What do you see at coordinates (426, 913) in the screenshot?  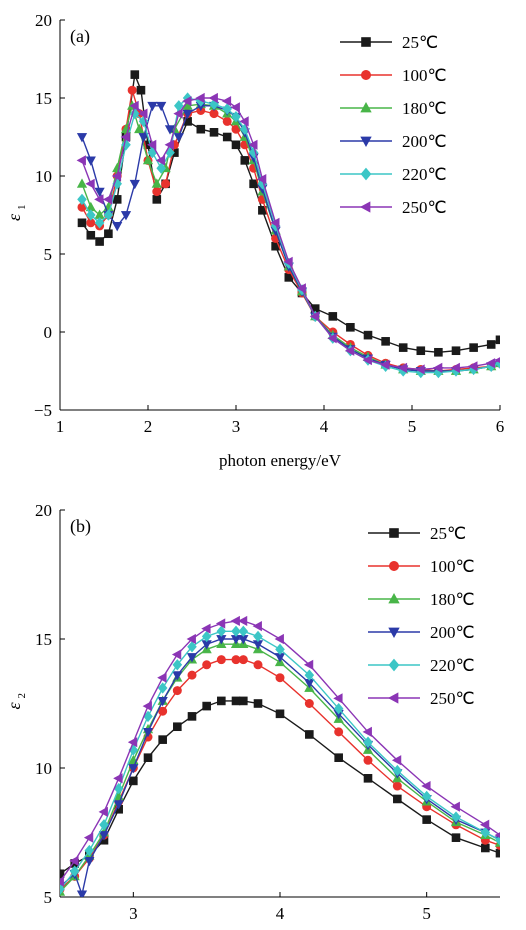 I see `x-tick-label: 5` at bounding box center [426, 913].